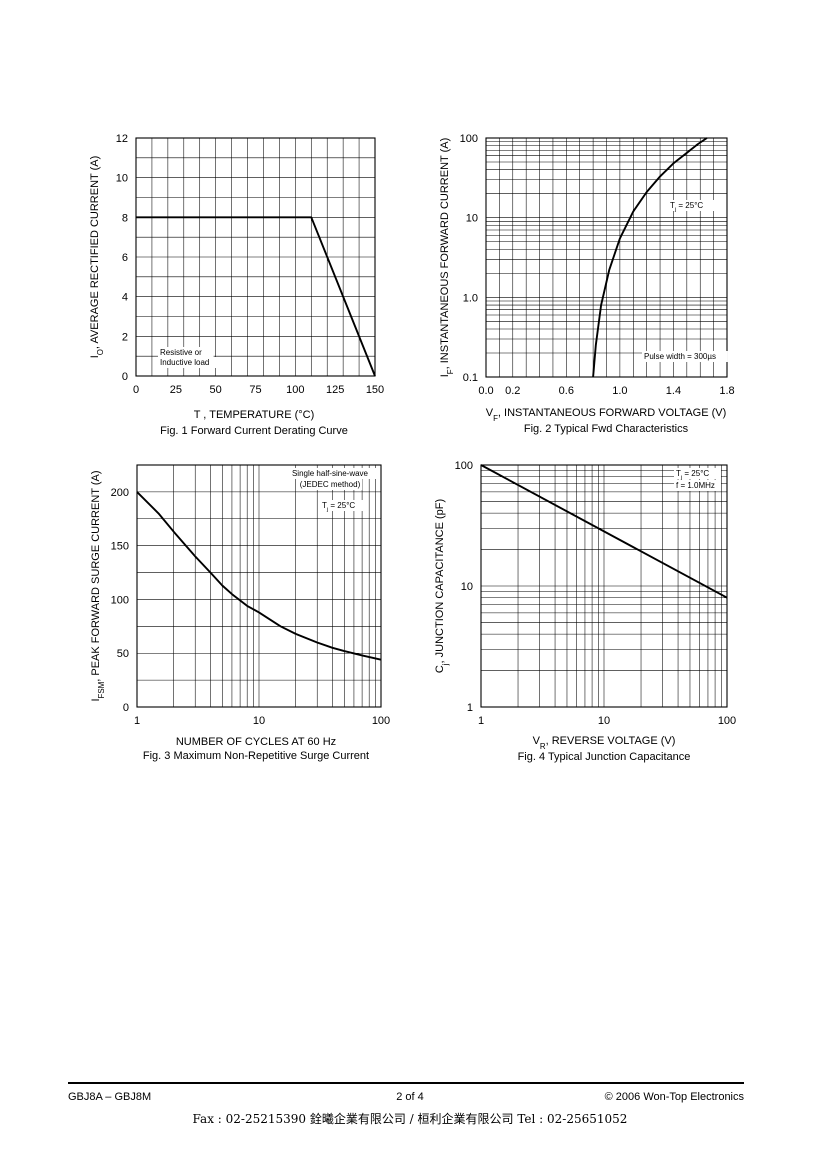 The width and height of the screenshot is (820, 1160). I want to click on y-axis-title: IO, AVERAGE RECTIFIED CURRENT (A), so click(97, 257).